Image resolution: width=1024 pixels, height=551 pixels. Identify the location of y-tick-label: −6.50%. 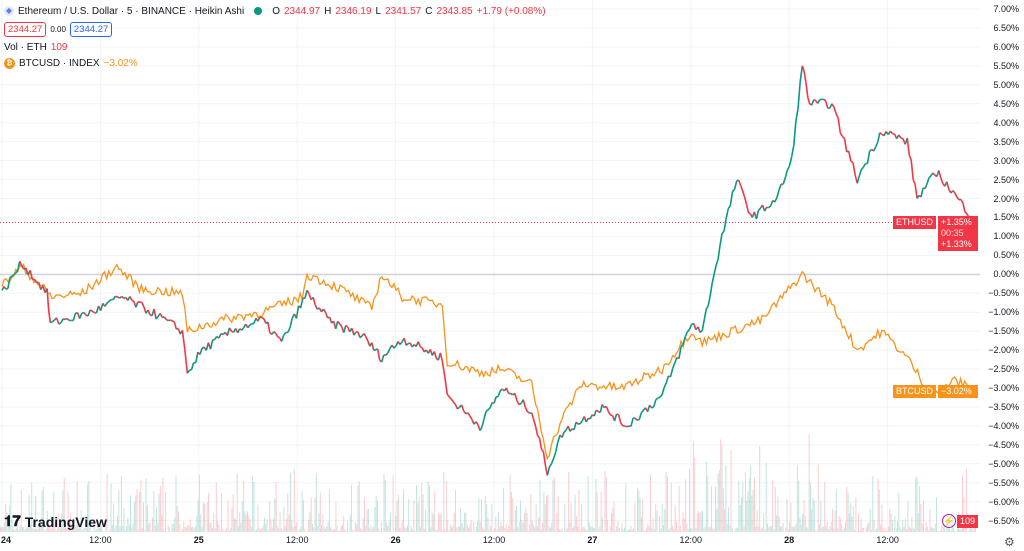
(1003, 520).